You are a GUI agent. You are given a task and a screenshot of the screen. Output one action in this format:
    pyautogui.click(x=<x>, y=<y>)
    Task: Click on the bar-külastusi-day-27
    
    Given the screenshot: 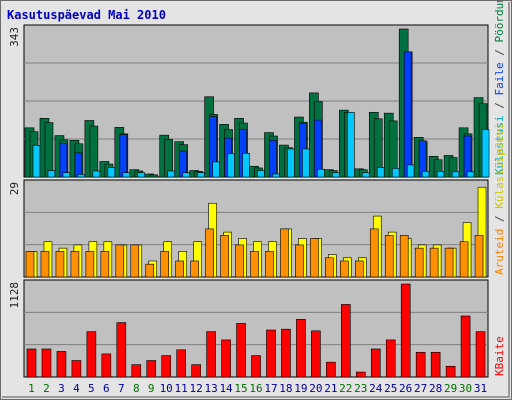 What is the action you would take?
    pyautogui.click(x=425, y=174)
    